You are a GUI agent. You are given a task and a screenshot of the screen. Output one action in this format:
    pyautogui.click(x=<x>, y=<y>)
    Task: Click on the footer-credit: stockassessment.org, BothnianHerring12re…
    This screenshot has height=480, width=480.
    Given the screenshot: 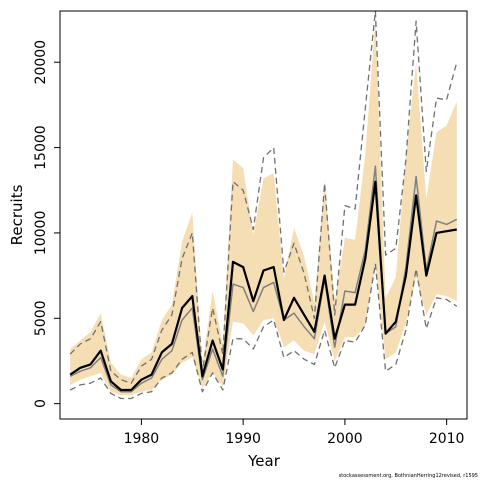 What is the action you would take?
    pyautogui.click(x=408, y=476)
    